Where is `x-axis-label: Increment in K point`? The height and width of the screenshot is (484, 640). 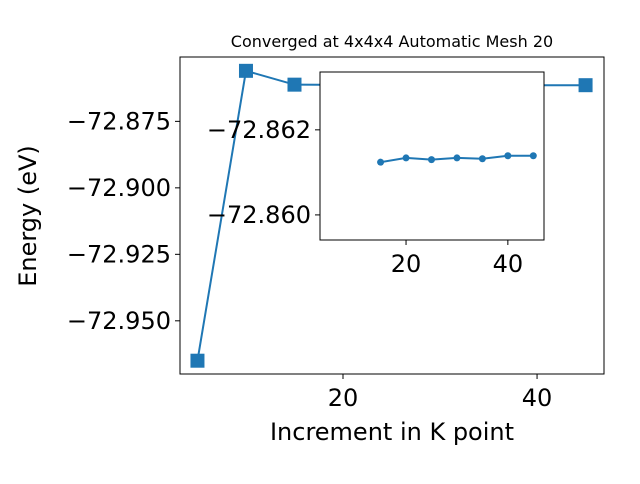
x-axis-label: Increment in K point is located at coordinates (392, 432).